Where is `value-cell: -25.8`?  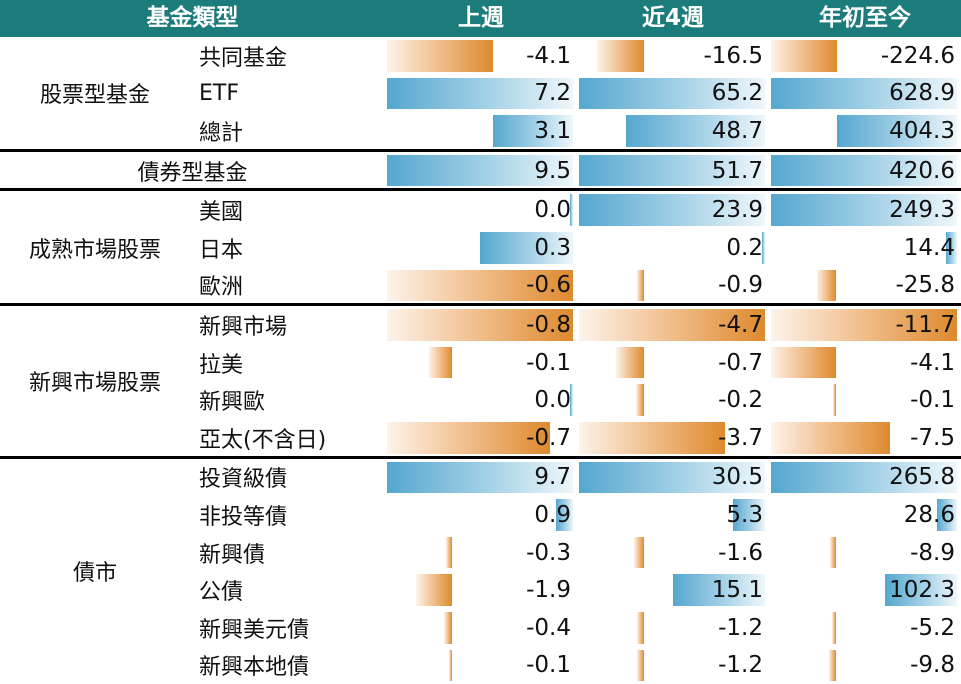
value-cell: -25.8 is located at coordinates (864, 285).